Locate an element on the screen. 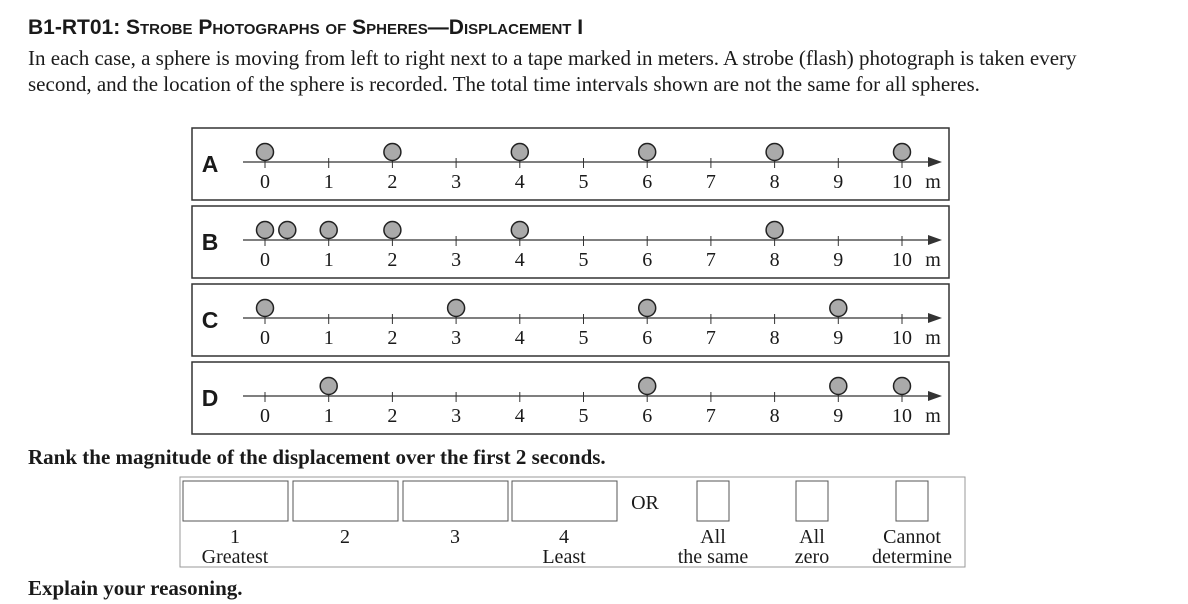  or-label: OR is located at coordinates (645, 503).